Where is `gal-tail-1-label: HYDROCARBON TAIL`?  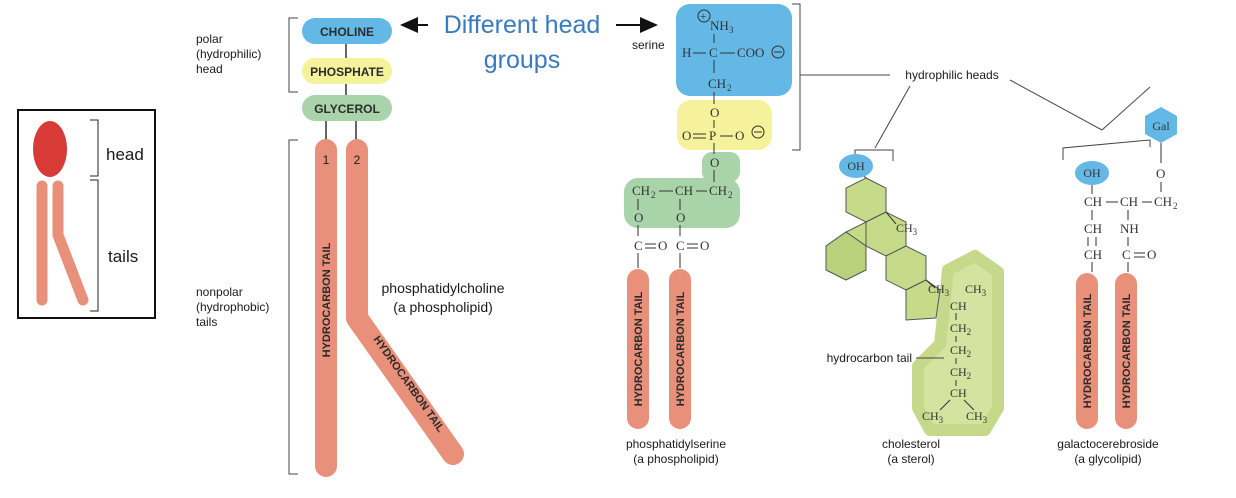
gal-tail-1-label: HYDROCARBON TAIL is located at coordinates (1088, 350).